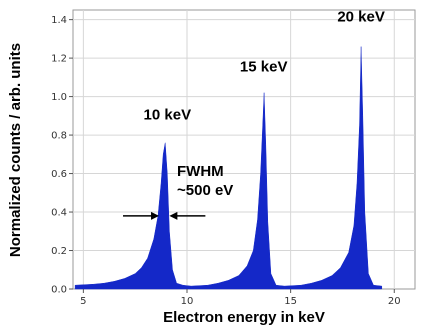  I want to click on peak-label: 15 keV, so click(264, 67).